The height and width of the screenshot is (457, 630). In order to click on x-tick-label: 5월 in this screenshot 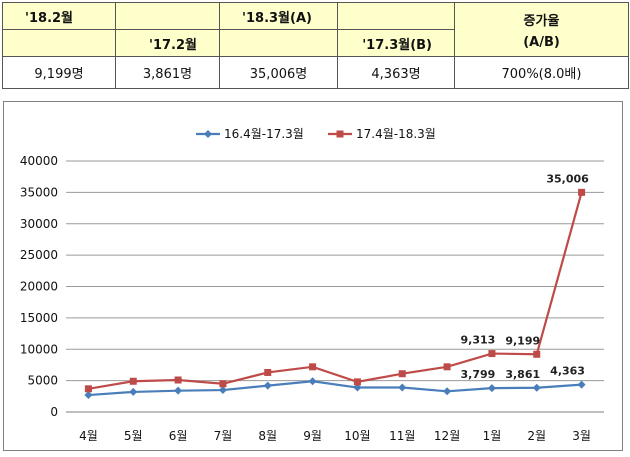, I will do `click(133, 436)`.